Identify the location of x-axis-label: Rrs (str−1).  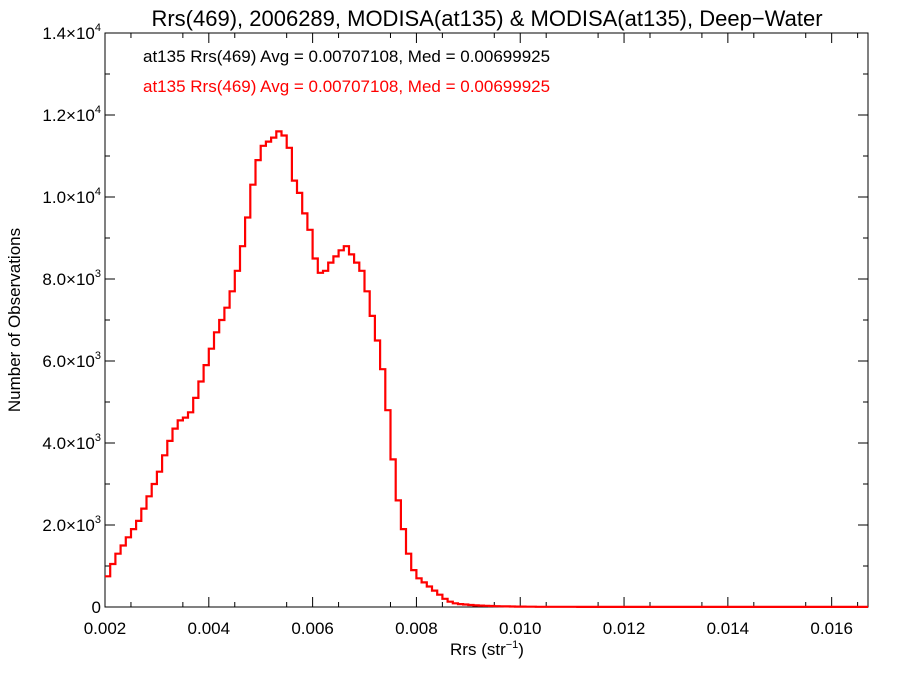
(487, 649).